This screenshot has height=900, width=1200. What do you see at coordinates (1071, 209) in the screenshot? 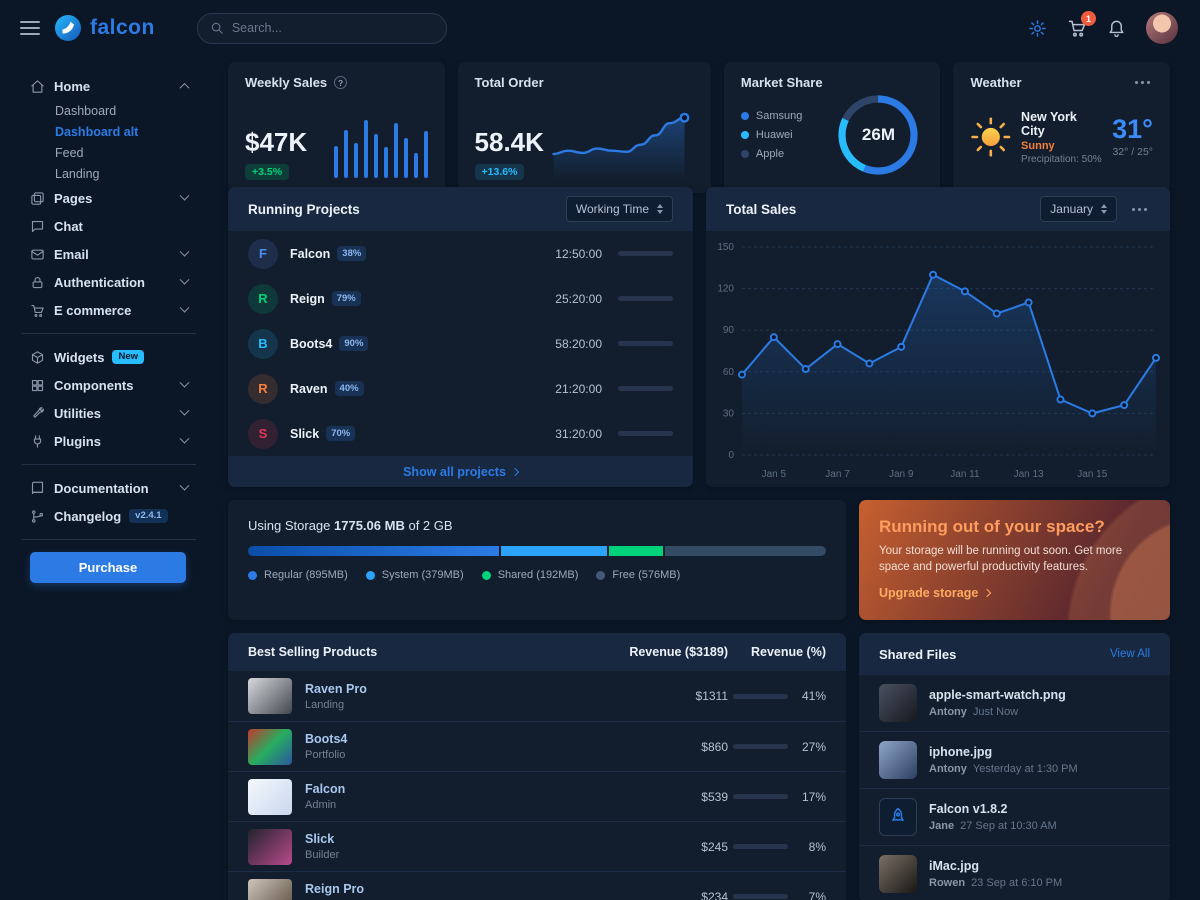
I see `select-value: January` at bounding box center [1071, 209].